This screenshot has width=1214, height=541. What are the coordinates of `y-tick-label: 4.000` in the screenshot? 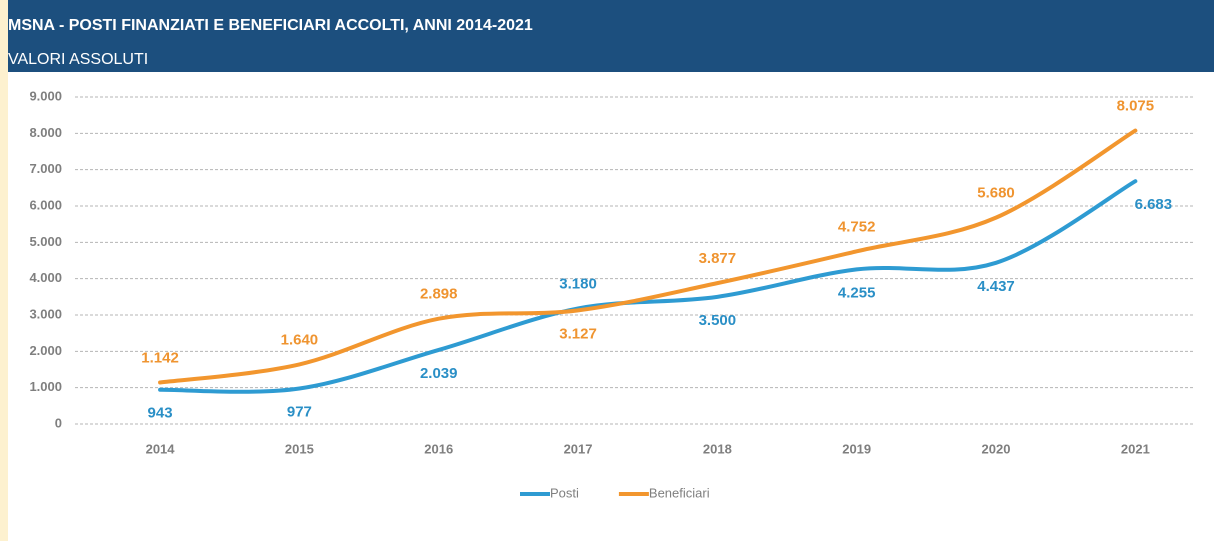 It's located at (45, 277).